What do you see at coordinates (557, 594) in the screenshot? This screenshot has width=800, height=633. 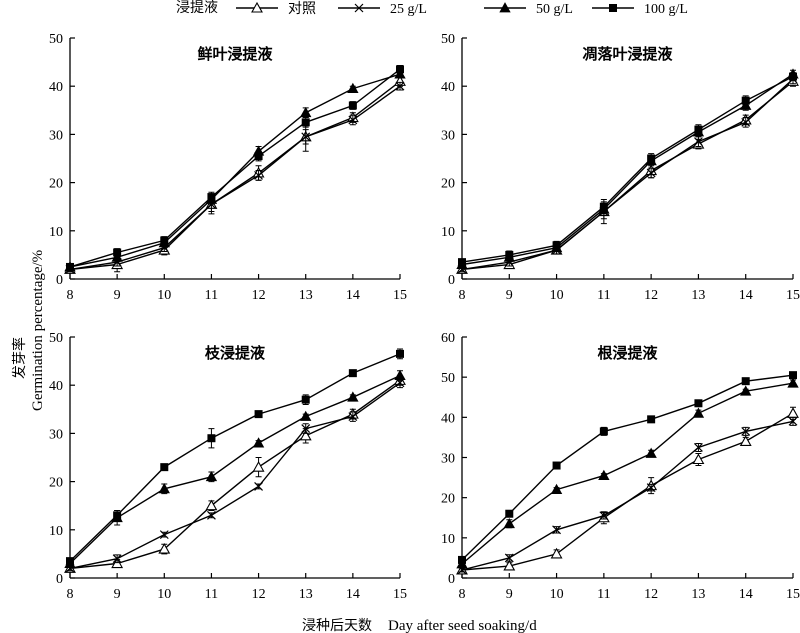 I see `x-tick-label: 10` at bounding box center [557, 594].